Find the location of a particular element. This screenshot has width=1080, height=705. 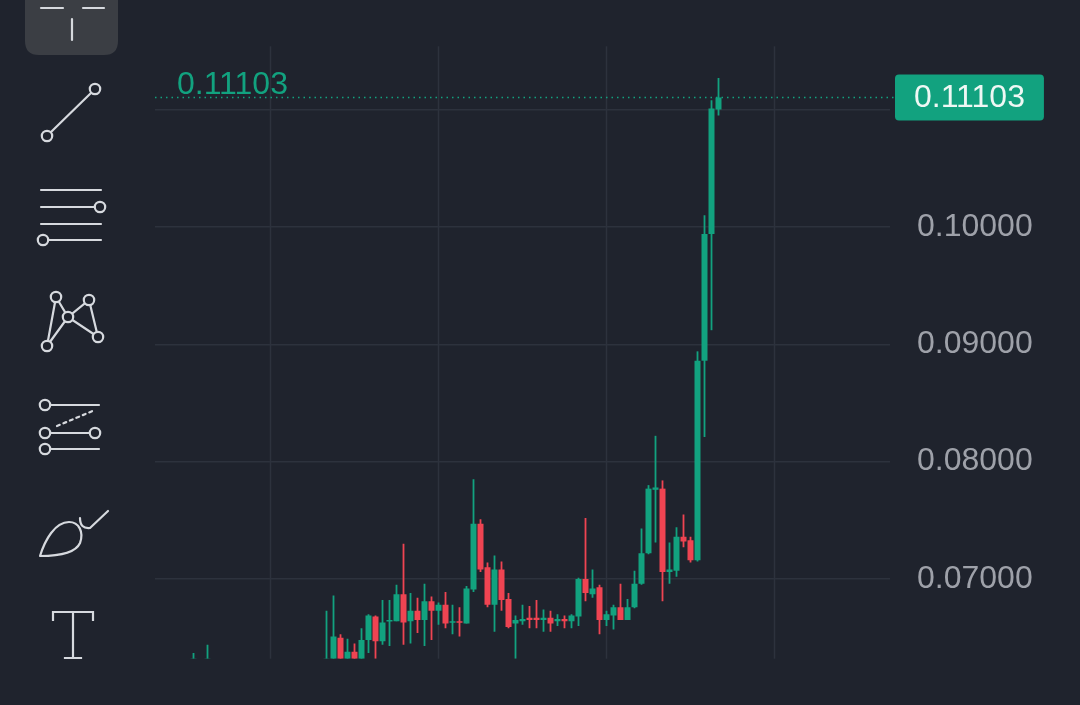

text: 0.11103 is located at coordinates (969, 96).